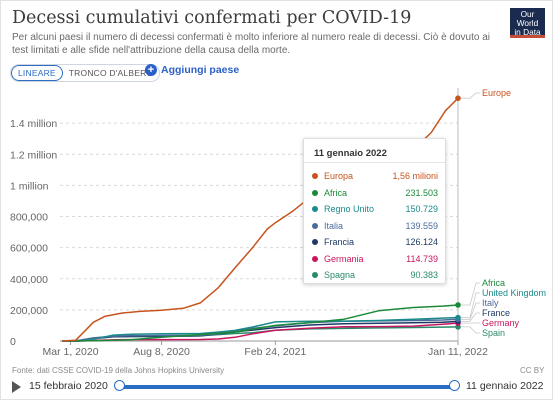 The height and width of the screenshot is (400, 553). Describe the element at coordinates (350, 153) in the screenshot. I see `tooltip-date: 11 gennaio 2022` at that location.